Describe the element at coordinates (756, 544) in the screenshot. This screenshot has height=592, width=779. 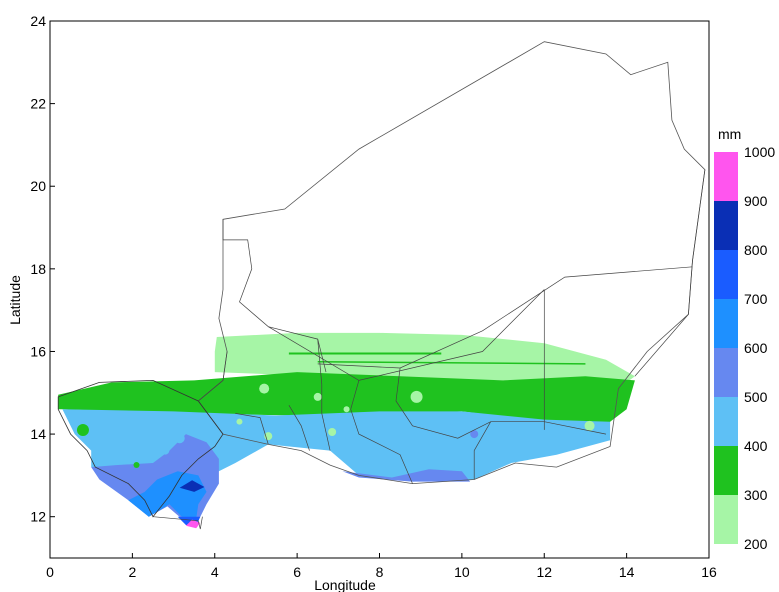
I see `colorbar-label: 200` at that location.